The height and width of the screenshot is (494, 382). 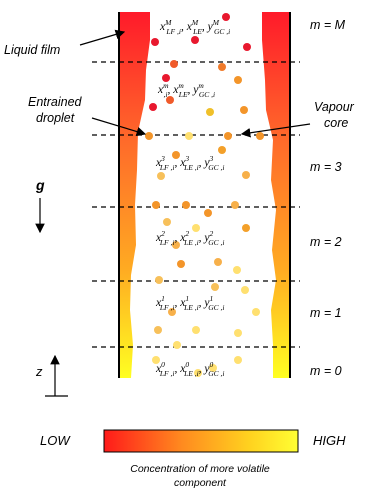 What do you see at coordinates (39, 371) in the screenshot?
I see `height-label: z` at bounding box center [39, 371].